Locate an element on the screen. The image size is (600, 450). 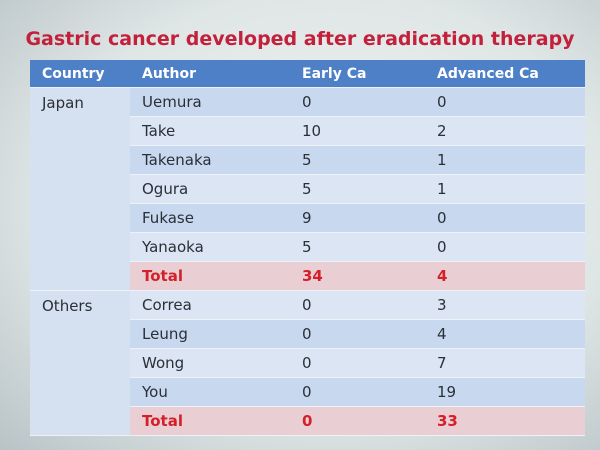
total-cell: 34 is located at coordinates (357, 276).